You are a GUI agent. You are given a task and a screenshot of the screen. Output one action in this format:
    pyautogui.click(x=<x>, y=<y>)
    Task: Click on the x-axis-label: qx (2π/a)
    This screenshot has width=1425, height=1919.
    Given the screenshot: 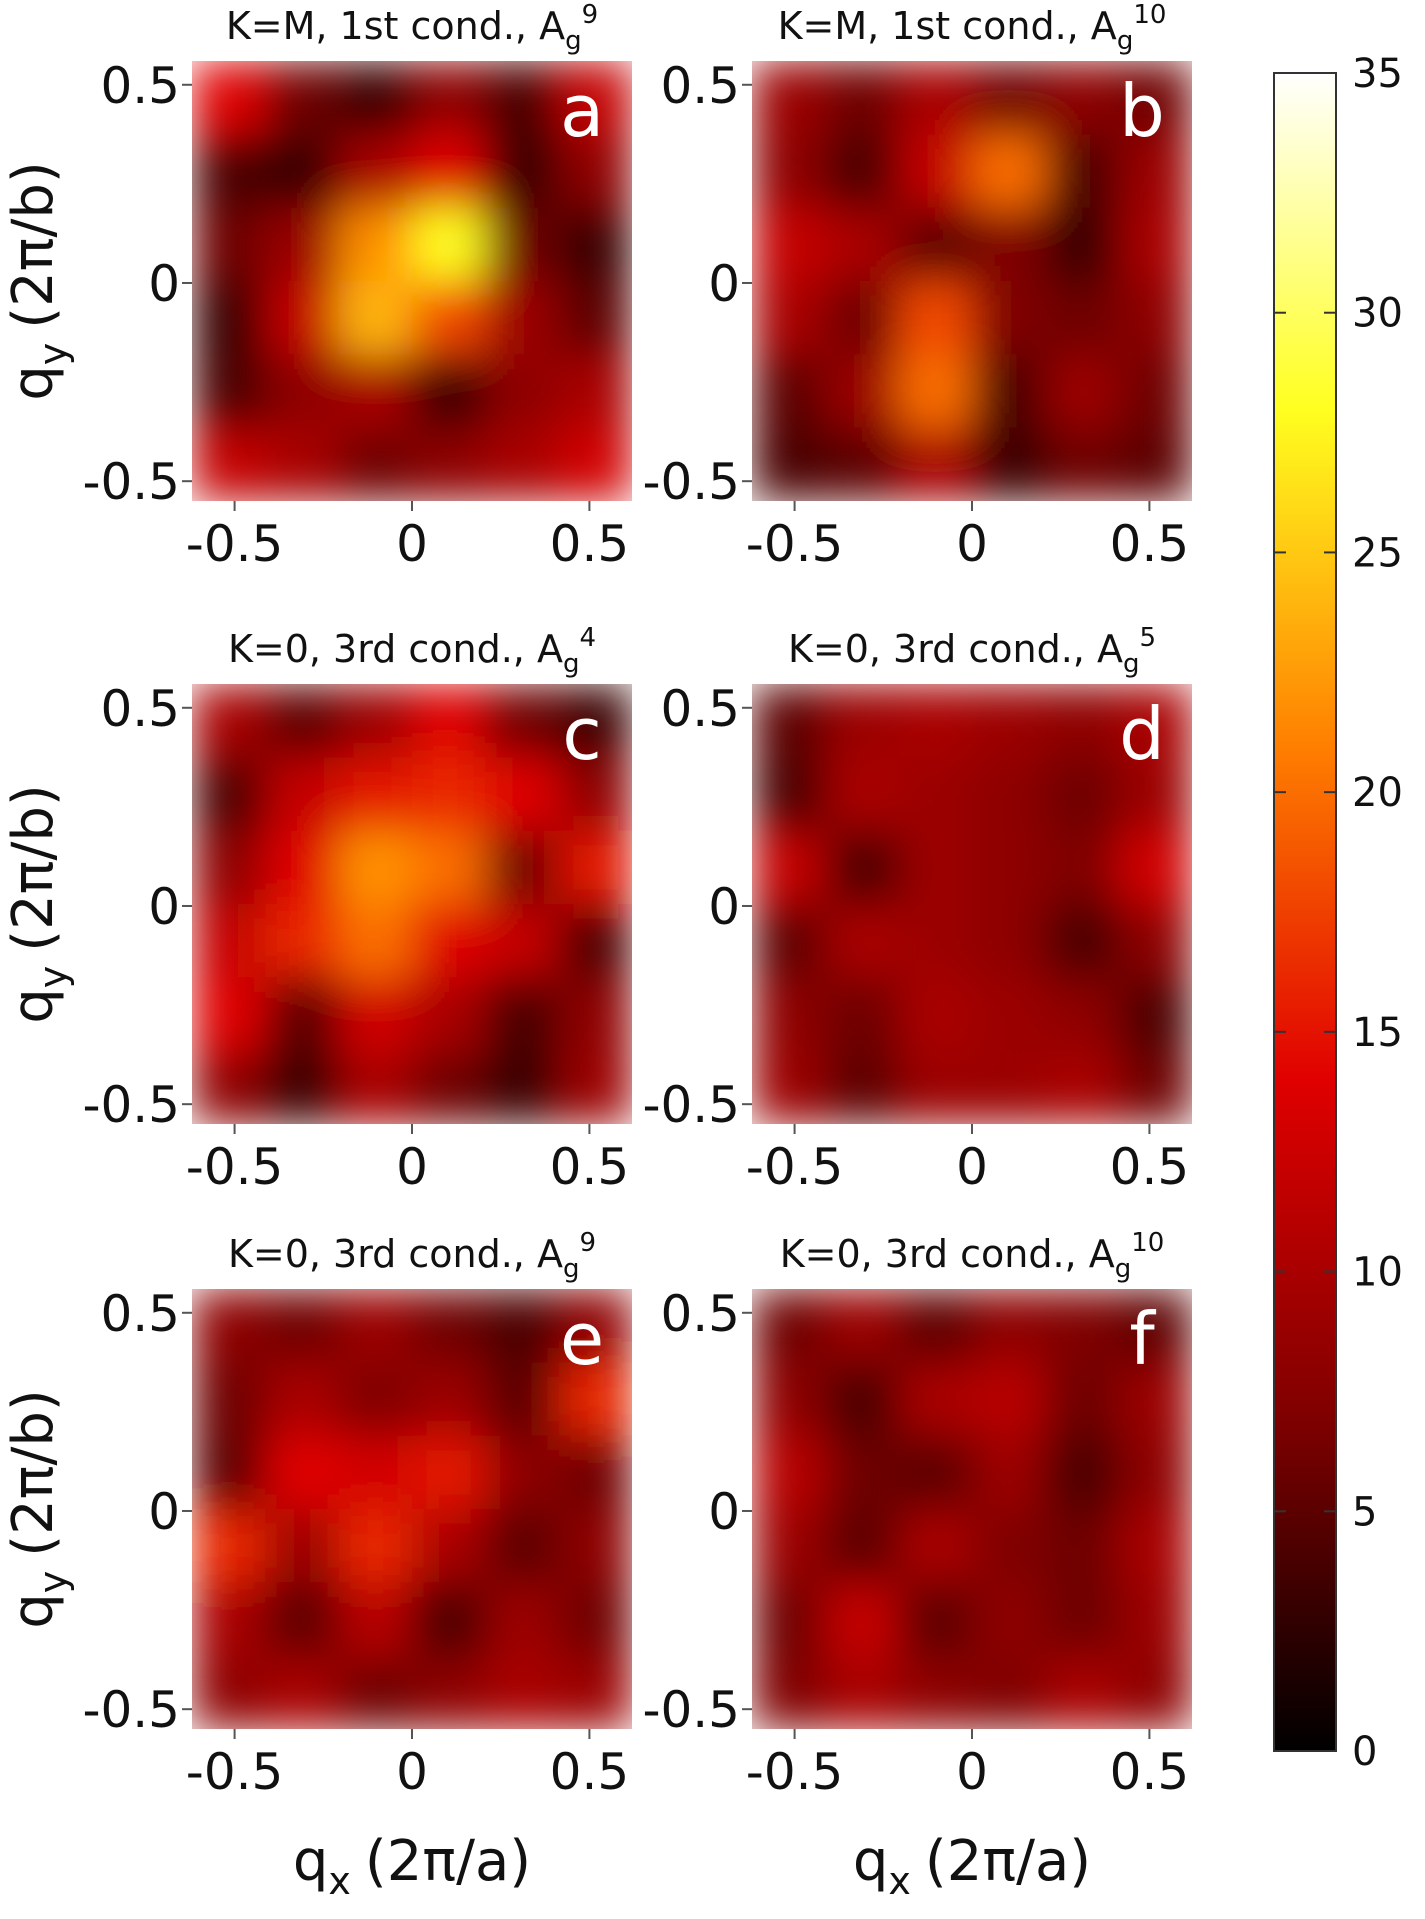 What is the action you would take?
    pyautogui.click(x=412, y=1866)
    